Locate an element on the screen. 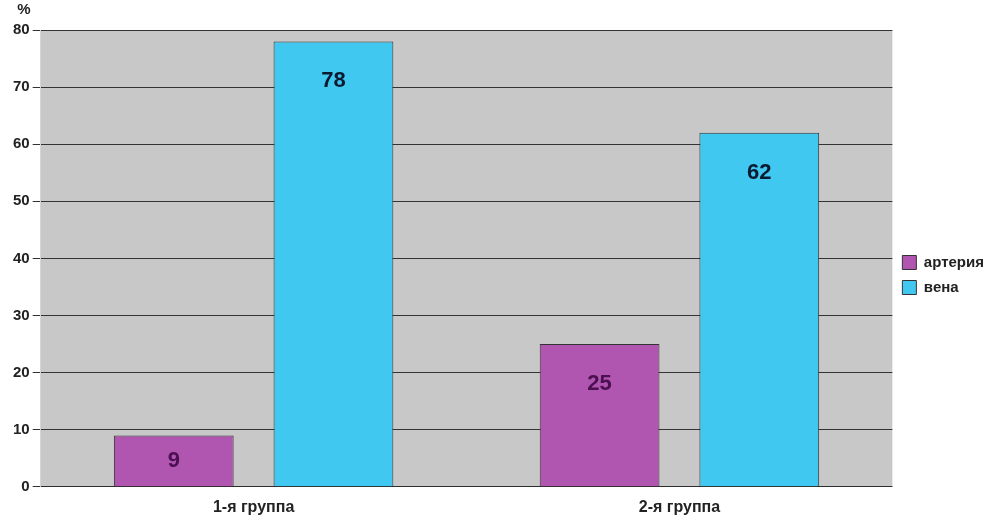 The height and width of the screenshot is (525, 1004). y-tick-label: 40 is located at coordinates (21, 257).